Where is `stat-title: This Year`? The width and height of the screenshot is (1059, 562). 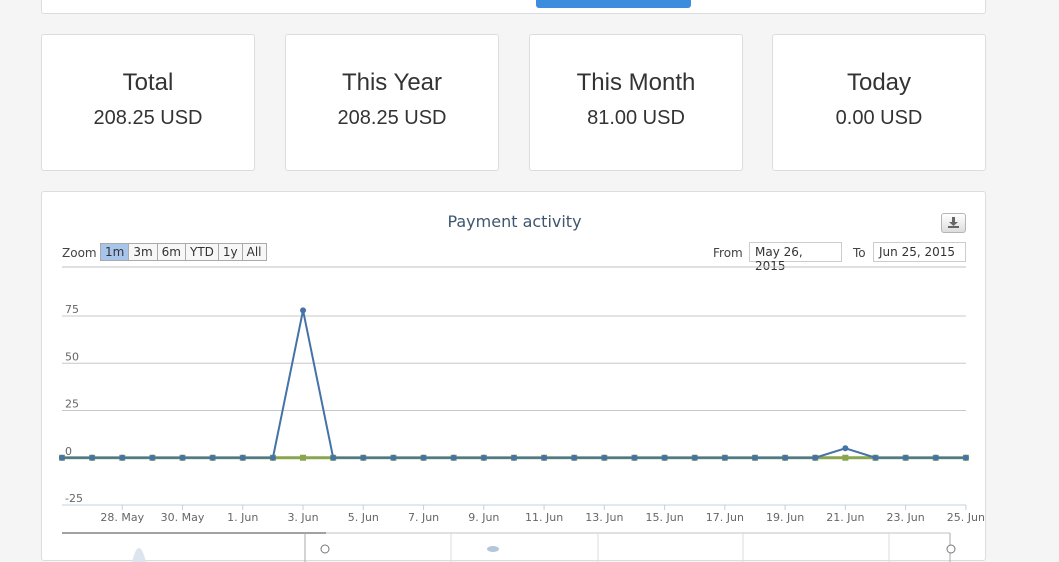 stat-title: This Year is located at coordinates (392, 82).